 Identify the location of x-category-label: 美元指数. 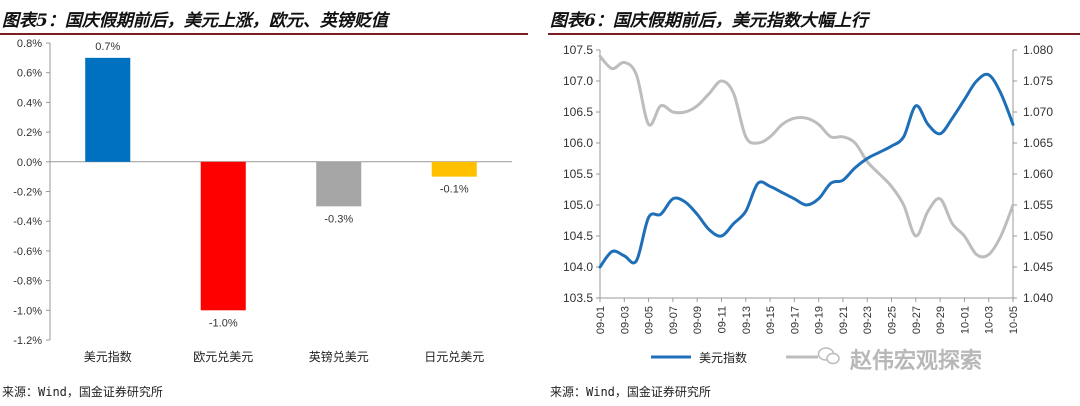
(108, 356).